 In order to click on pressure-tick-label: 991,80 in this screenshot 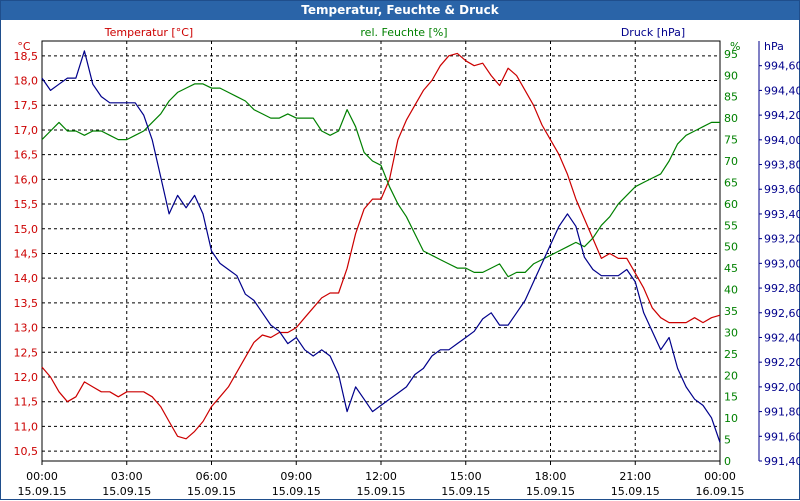, I will do `click(782, 412)`.